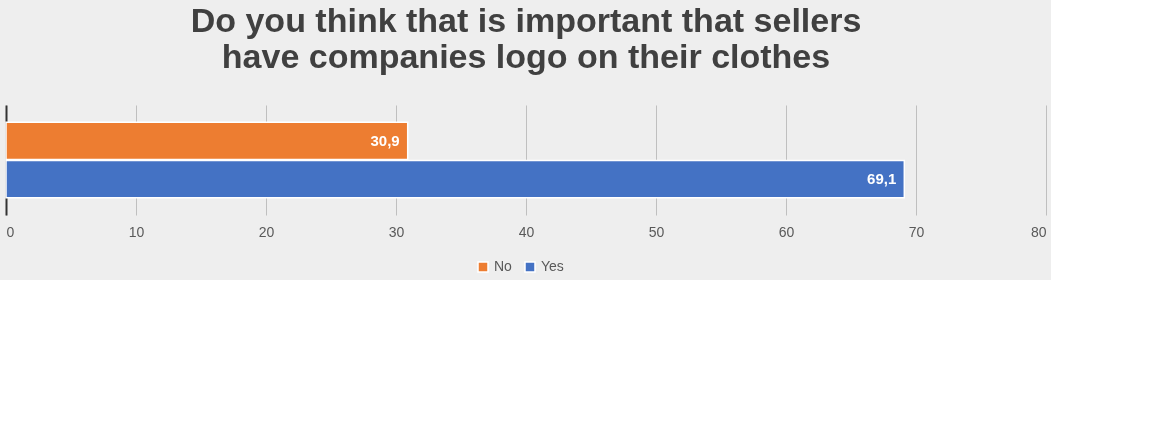 This screenshot has height=439, width=1156. I want to click on legend-label: Yes, so click(552, 266).